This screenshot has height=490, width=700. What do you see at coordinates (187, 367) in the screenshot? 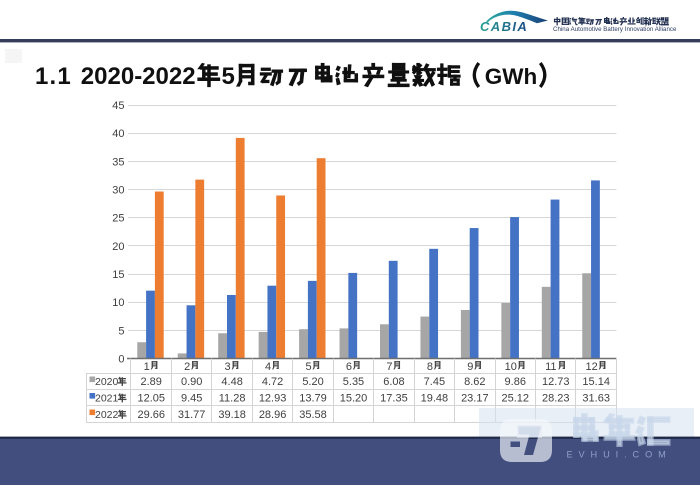
I see `svg-text: 2` at bounding box center [187, 367].